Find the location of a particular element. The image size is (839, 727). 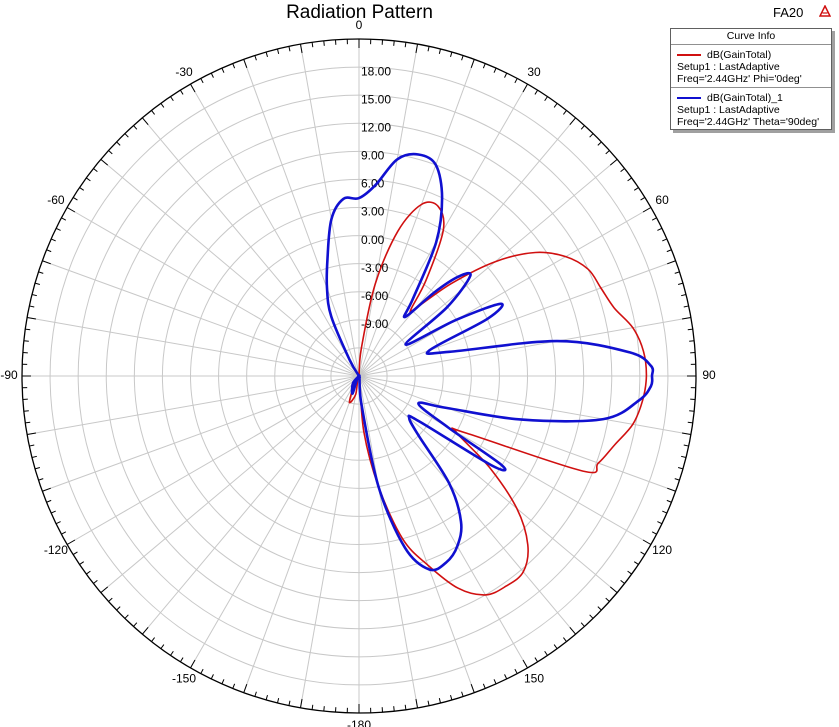

chart-title: Radiation Pattern is located at coordinates (359, 12).